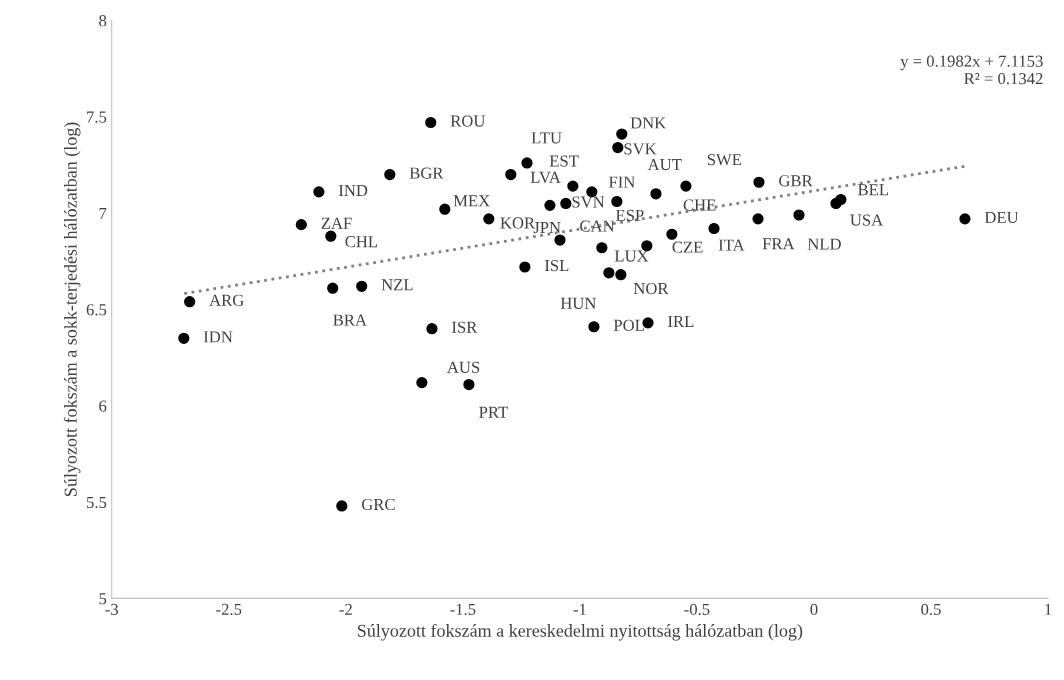 This screenshot has height=680, width=1064. What do you see at coordinates (814, 609) in the screenshot?
I see `x-tick-label: 0` at bounding box center [814, 609].